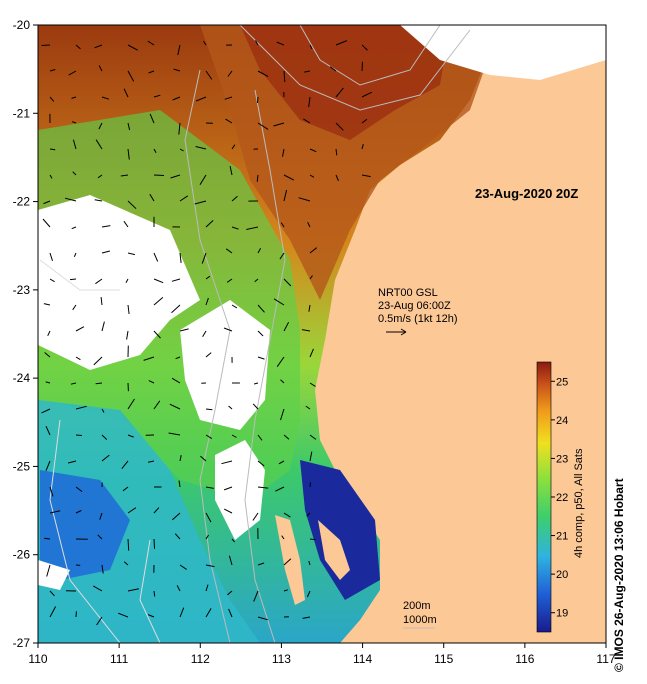 Image resolution: width=647 pixels, height=684 pixels. What do you see at coordinates (417, 319) in the screenshot?
I see `legend-scale: 0.5m/s (1kt 12h)` at bounding box center [417, 319].